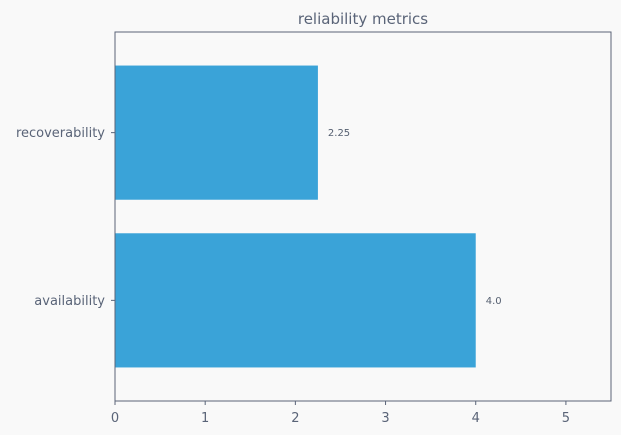 Image resolution: width=621 pixels, height=435 pixels. What do you see at coordinates (295, 418) in the screenshot?
I see `x-tick-label-2: 2` at bounding box center [295, 418].